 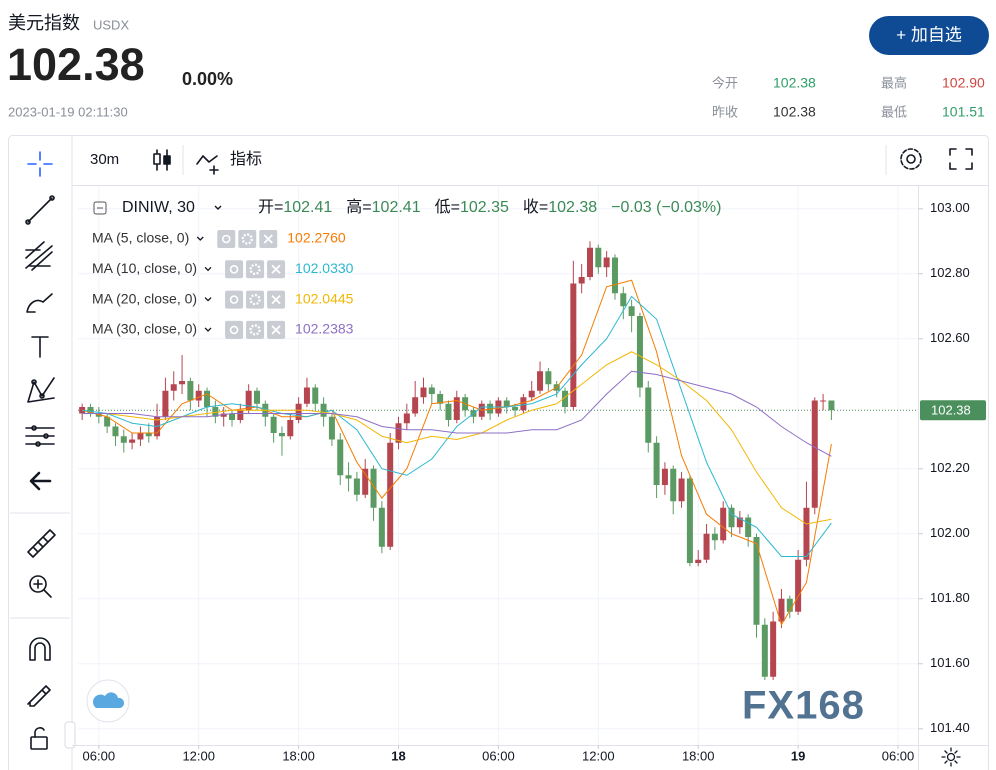 What do you see at coordinates (70, 735) in the screenshot?
I see `collapse-button` at bounding box center [70, 735].